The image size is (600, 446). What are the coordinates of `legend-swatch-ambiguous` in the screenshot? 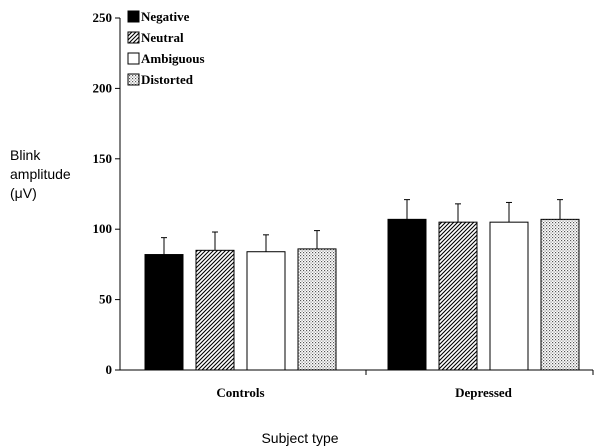 It's located at (133, 58).